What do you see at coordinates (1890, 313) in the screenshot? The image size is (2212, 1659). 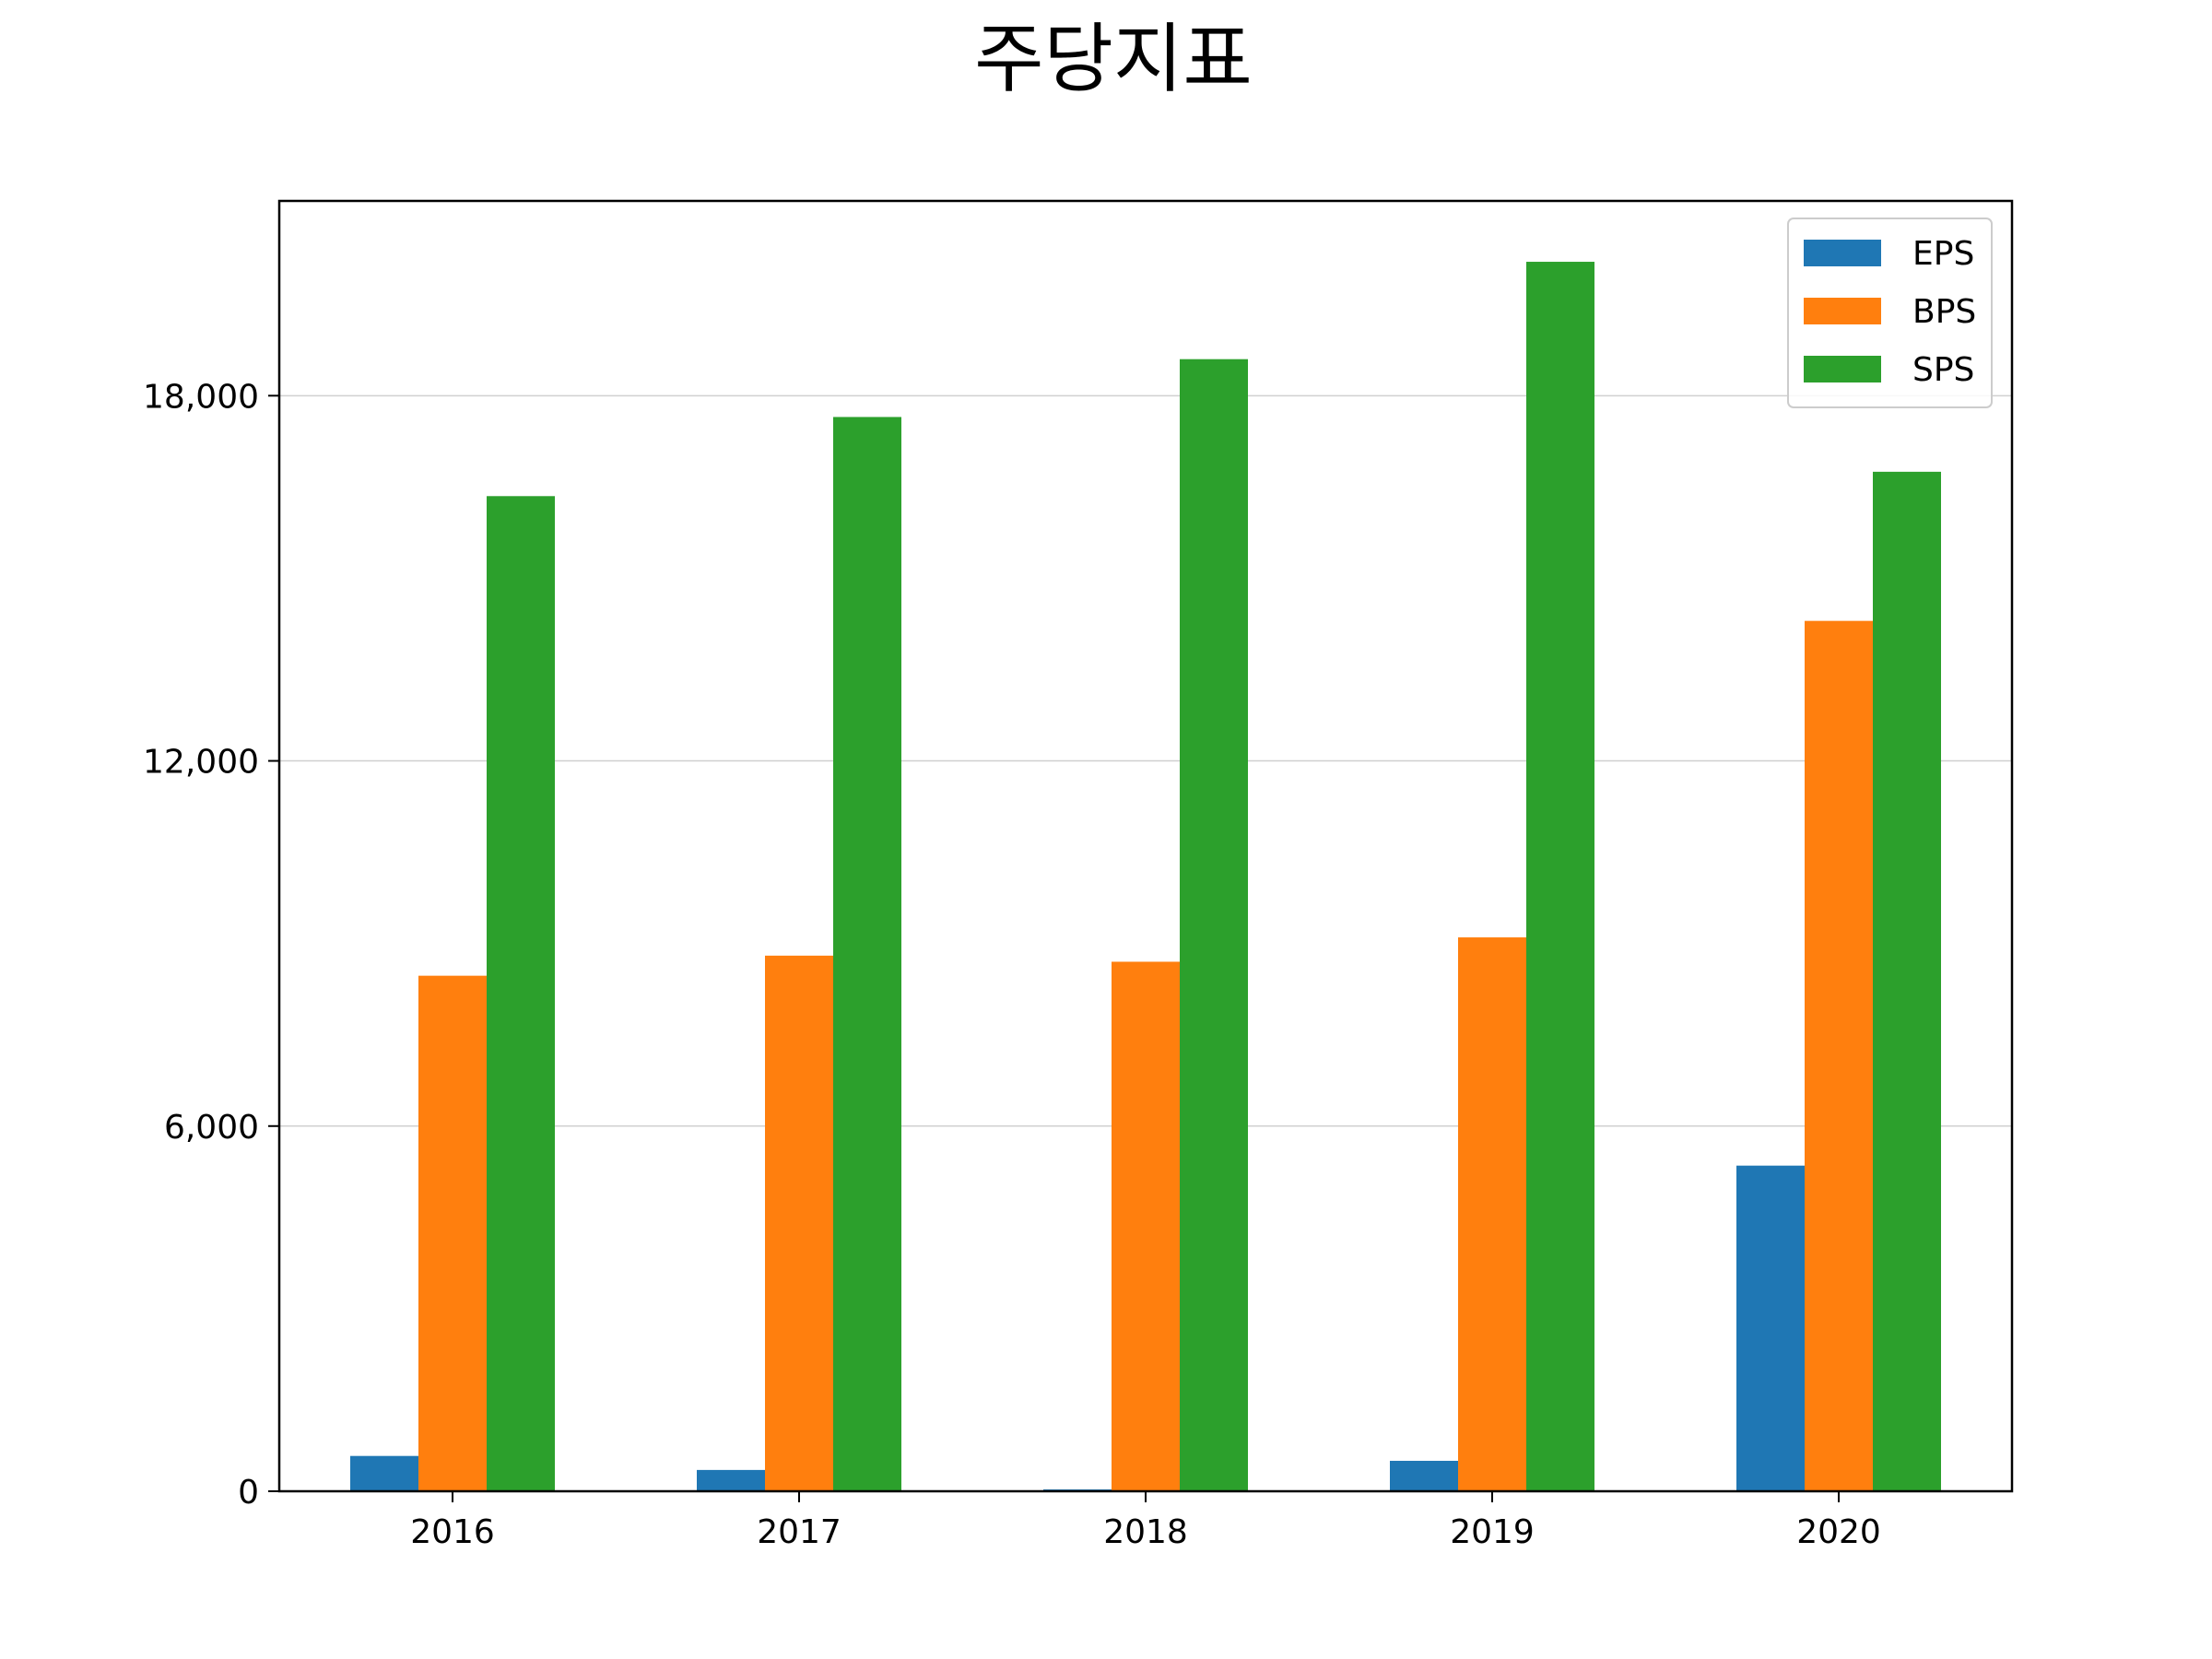 I see `legend: EPS BPS SPS` at bounding box center [1890, 313].